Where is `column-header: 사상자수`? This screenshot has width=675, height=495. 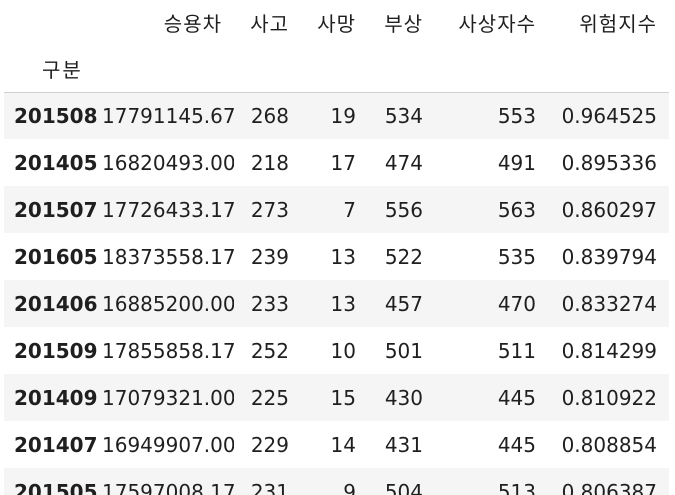 column-header: 사상자수 is located at coordinates (497, 23).